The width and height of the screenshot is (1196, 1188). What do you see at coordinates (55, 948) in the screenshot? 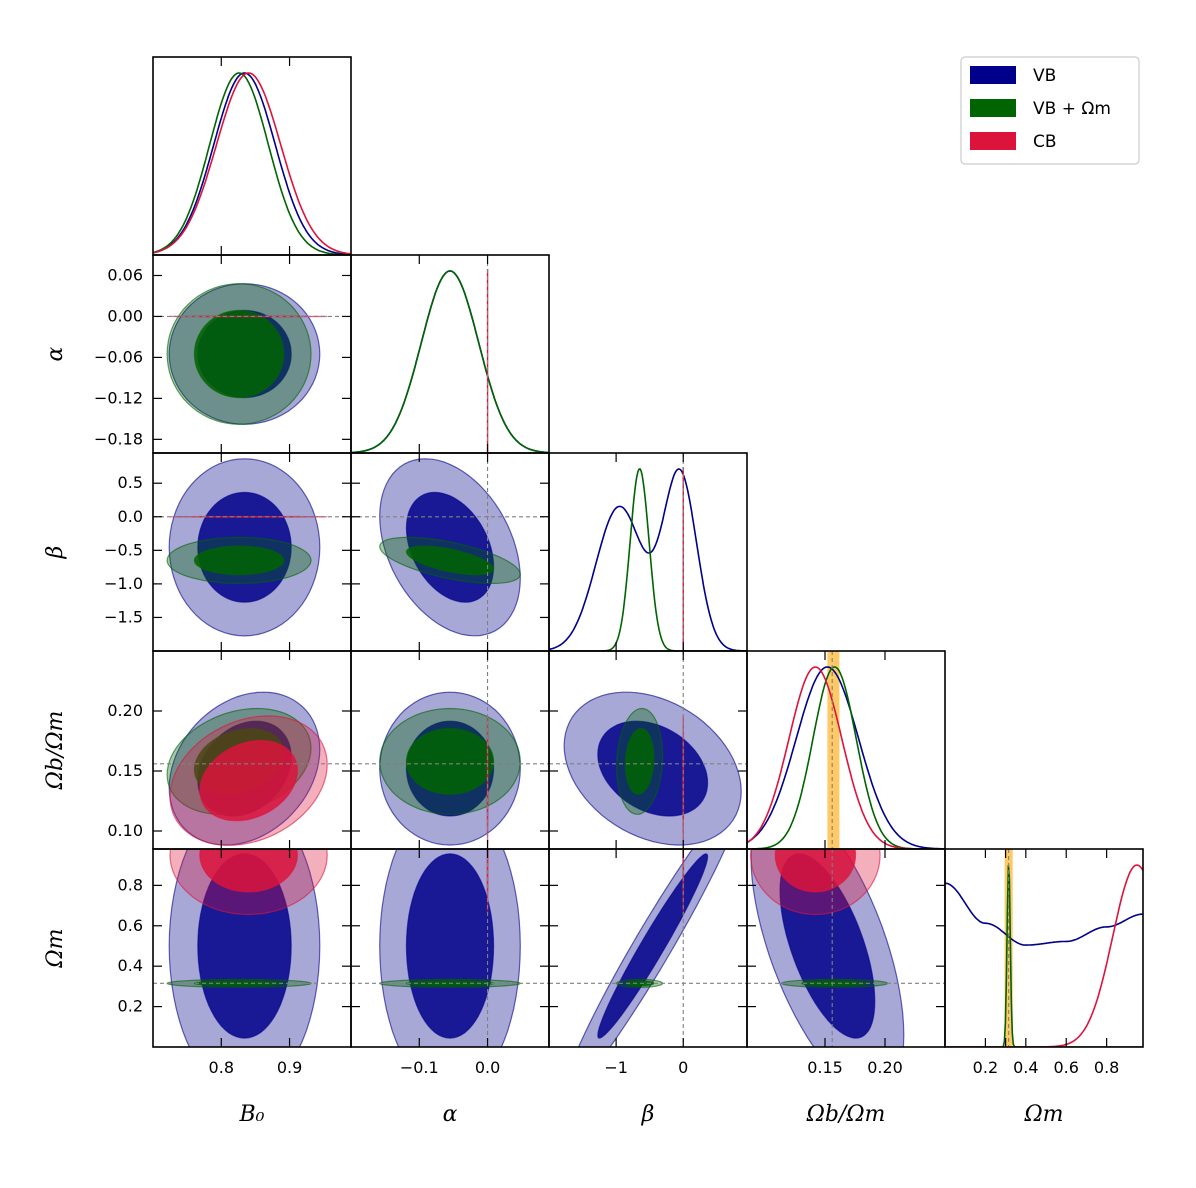
I see `y-axis-label-om: Ωm` at bounding box center [55, 948].